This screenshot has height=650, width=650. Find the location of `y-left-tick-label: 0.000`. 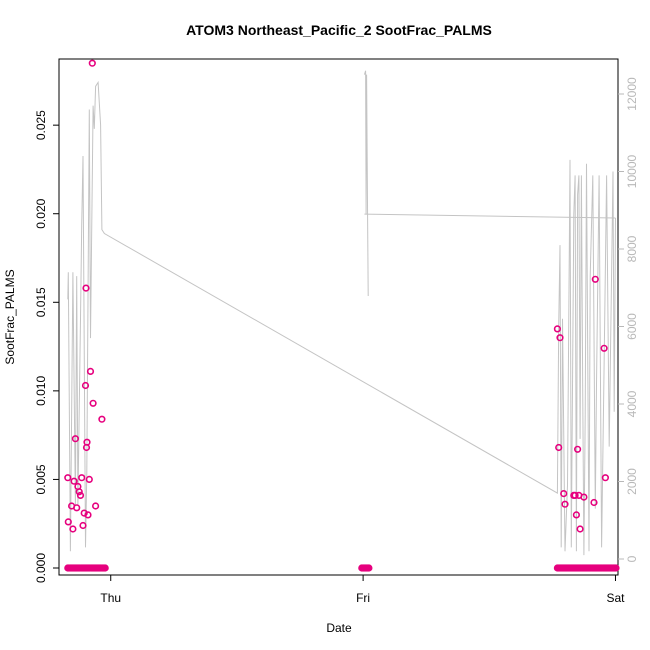

y-left-tick-label: 0.000 is located at coordinates (41, 568).